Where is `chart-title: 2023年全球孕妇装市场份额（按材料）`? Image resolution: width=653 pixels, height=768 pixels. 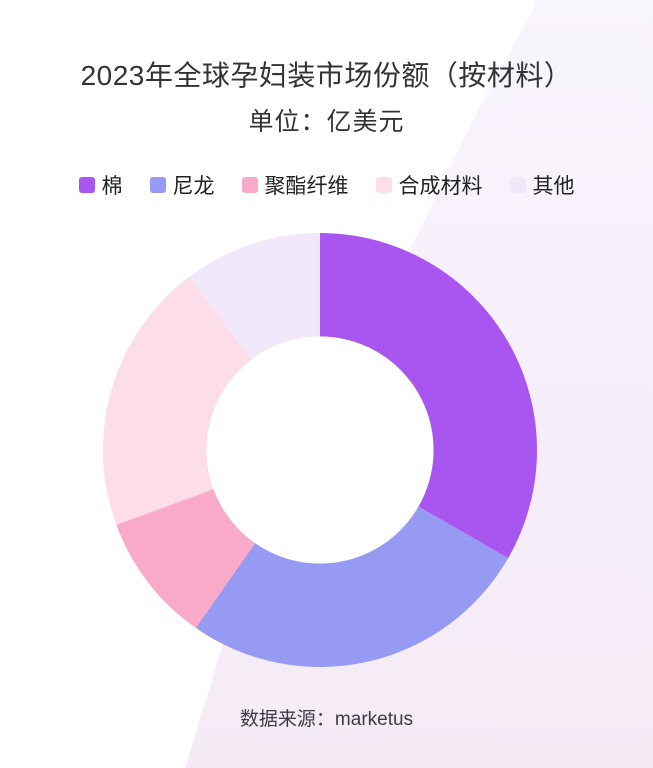 chart-title: 2023年全球孕妇装市场份额（按材料） is located at coordinates (326, 75).